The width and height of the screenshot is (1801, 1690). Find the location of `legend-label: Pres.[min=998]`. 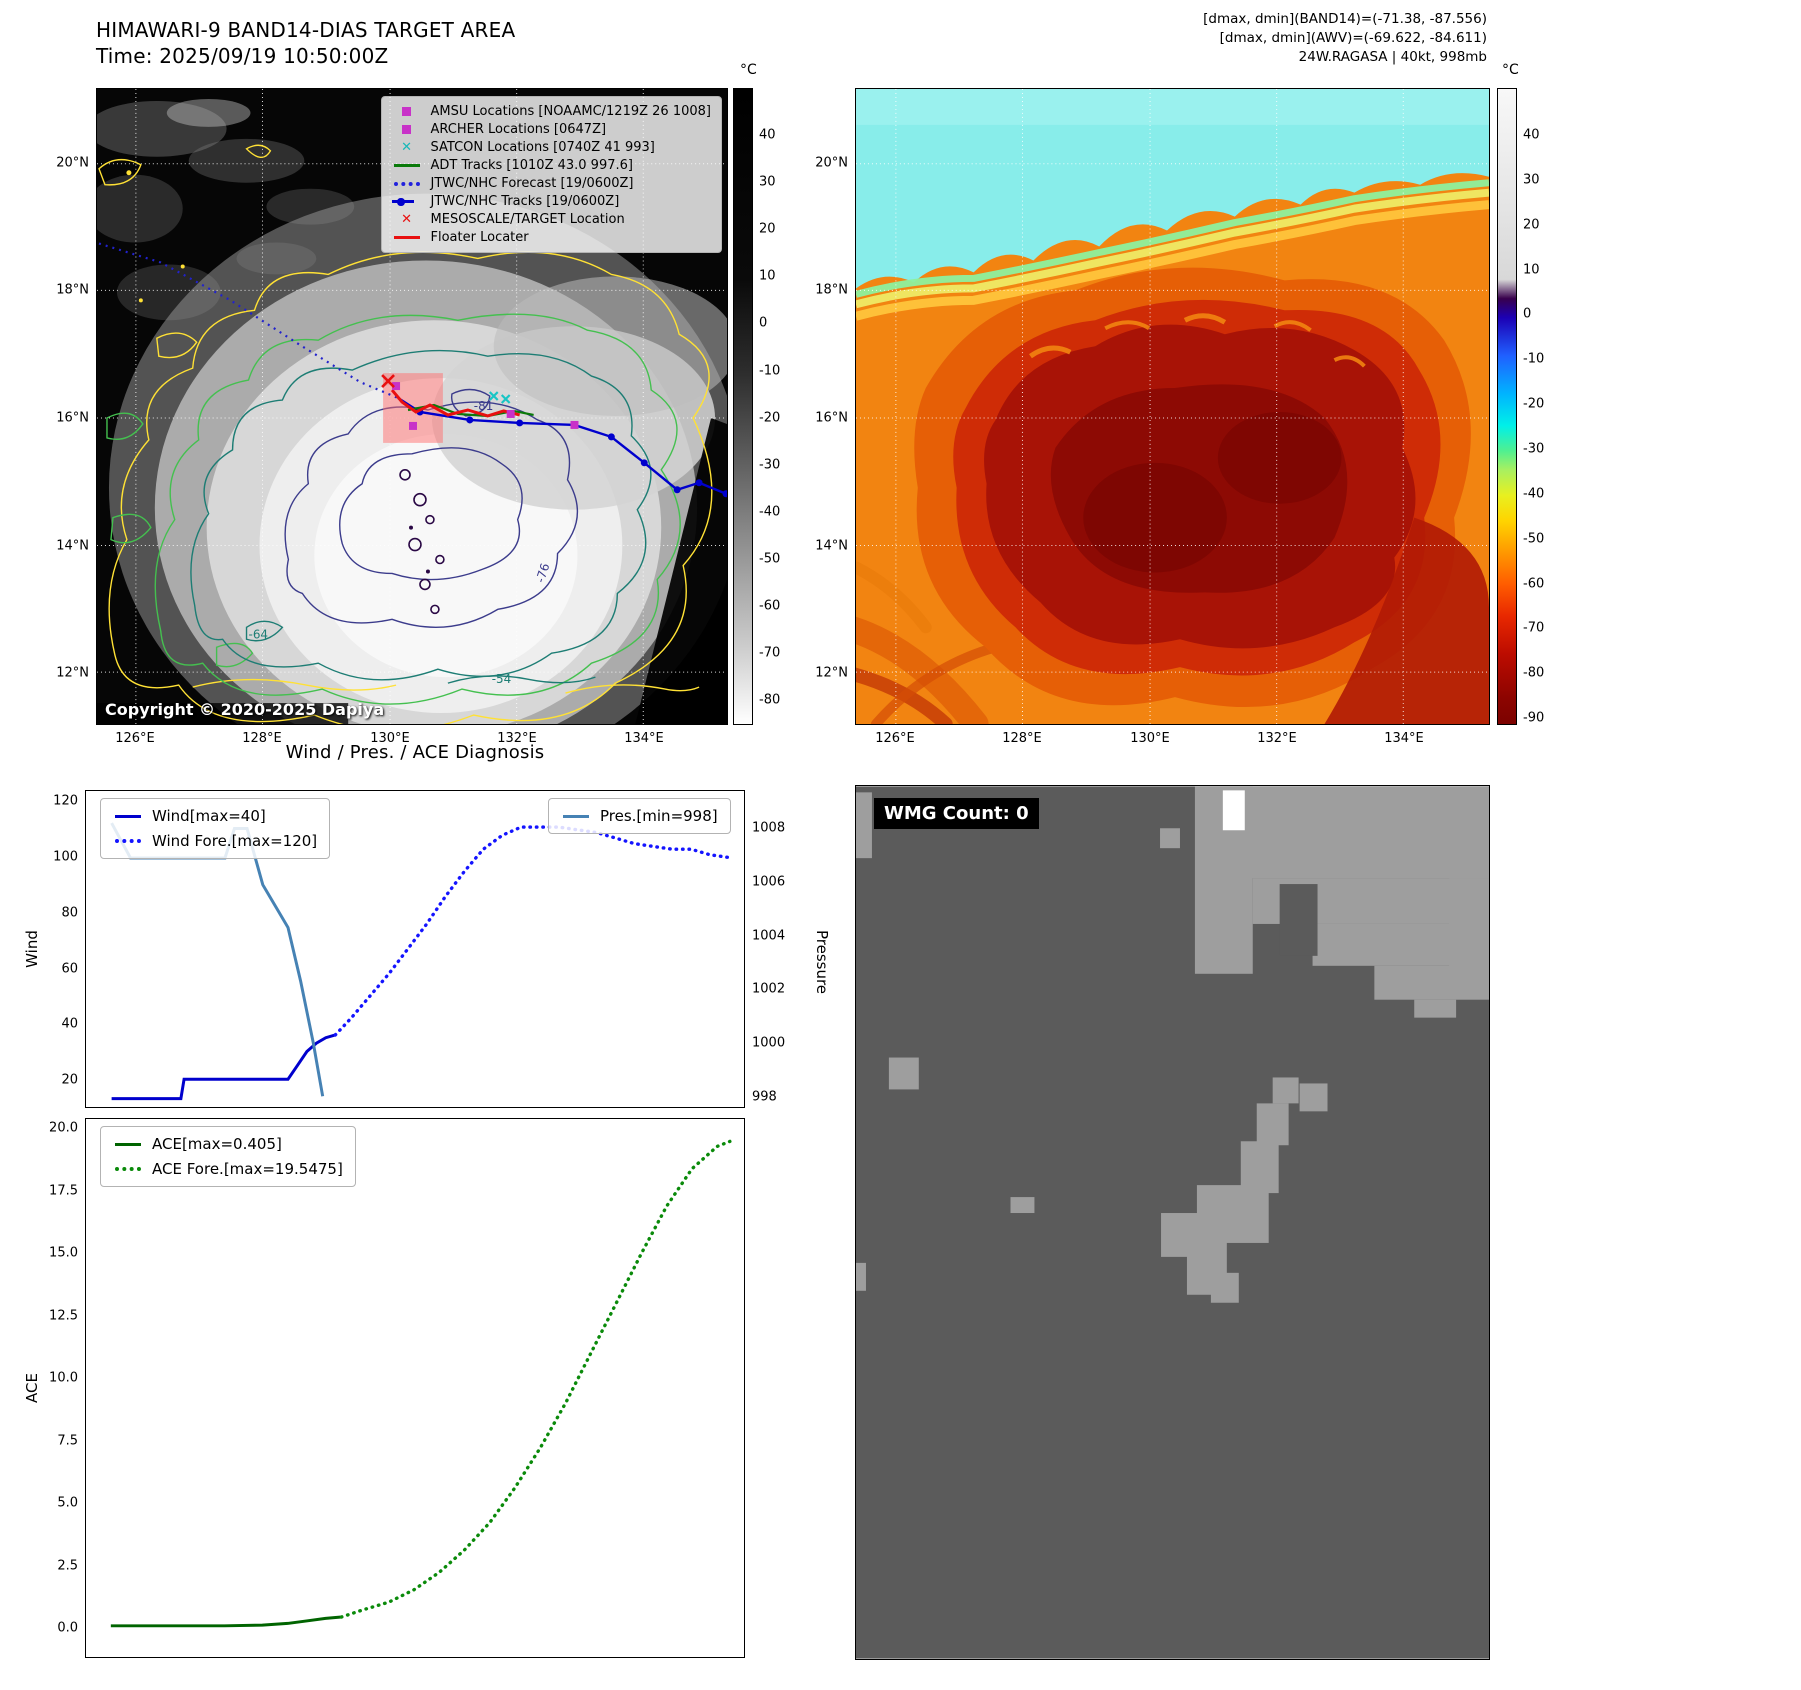

legend-label: Pres.[min=998] is located at coordinates (659, 816).